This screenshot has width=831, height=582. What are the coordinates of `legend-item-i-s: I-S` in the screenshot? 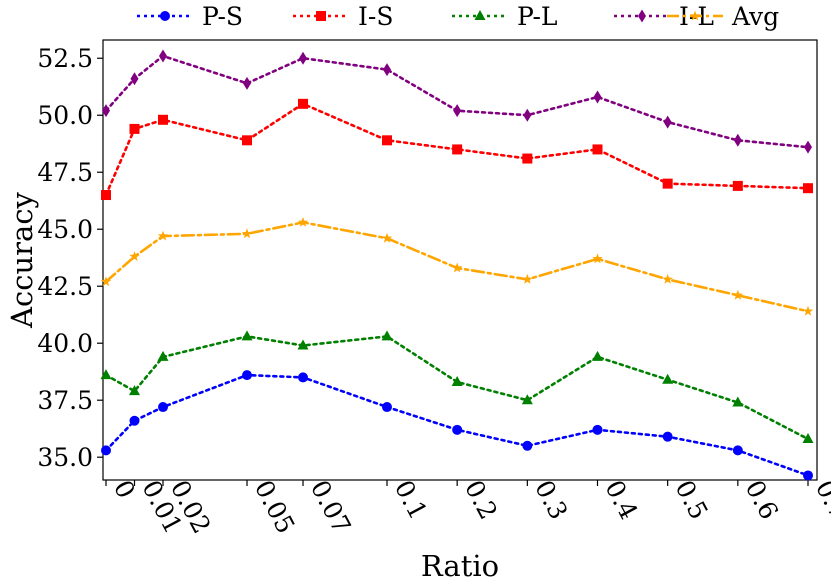 It's located at (343, 16).